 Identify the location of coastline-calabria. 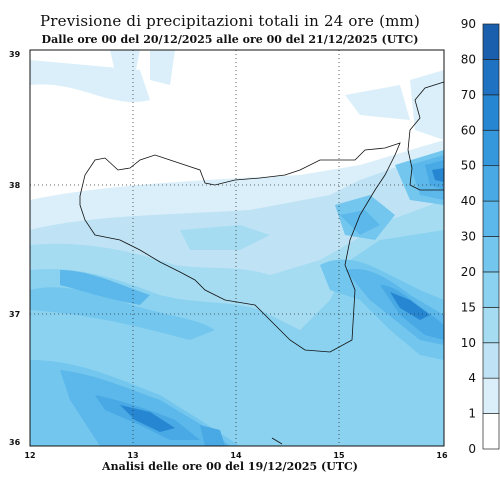
(426, 136).